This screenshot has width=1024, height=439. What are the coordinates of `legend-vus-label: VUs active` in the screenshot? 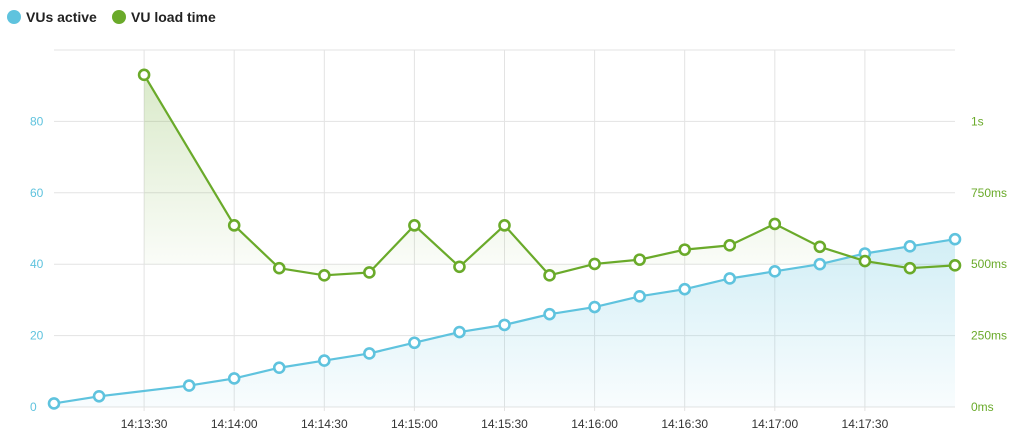 It's located at (61, 17).